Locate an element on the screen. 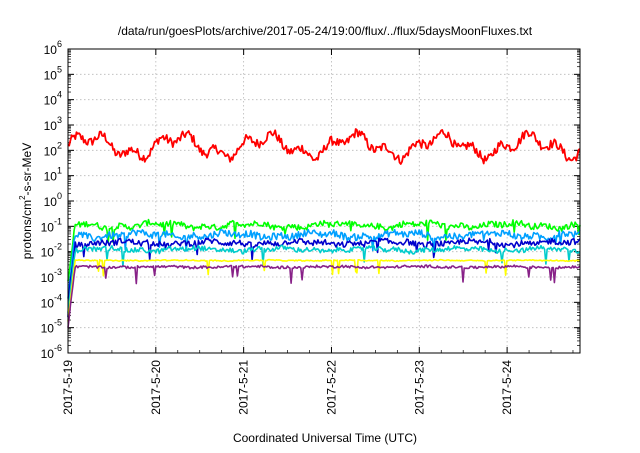 The height and width of the screenshot is (453, 640). y-tick-exp: -3 is located at coordinates (58, 272).